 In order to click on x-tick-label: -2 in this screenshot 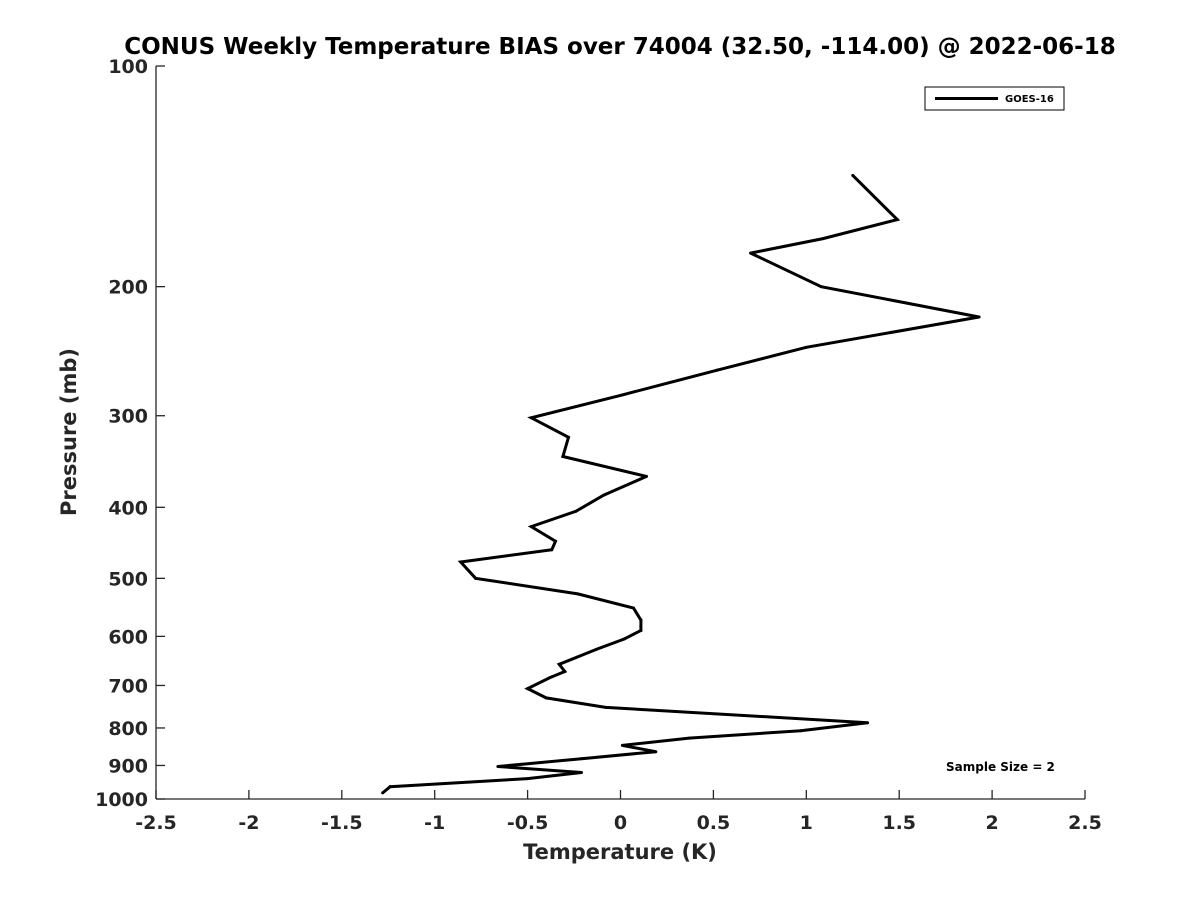, I will do `click(248, 823)`.